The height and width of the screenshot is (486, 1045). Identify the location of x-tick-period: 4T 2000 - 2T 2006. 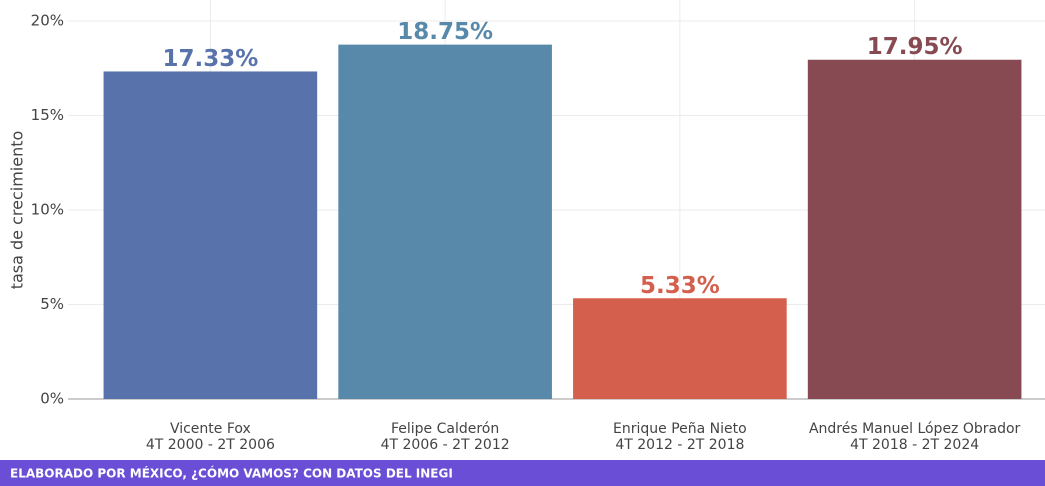
(210, 445).